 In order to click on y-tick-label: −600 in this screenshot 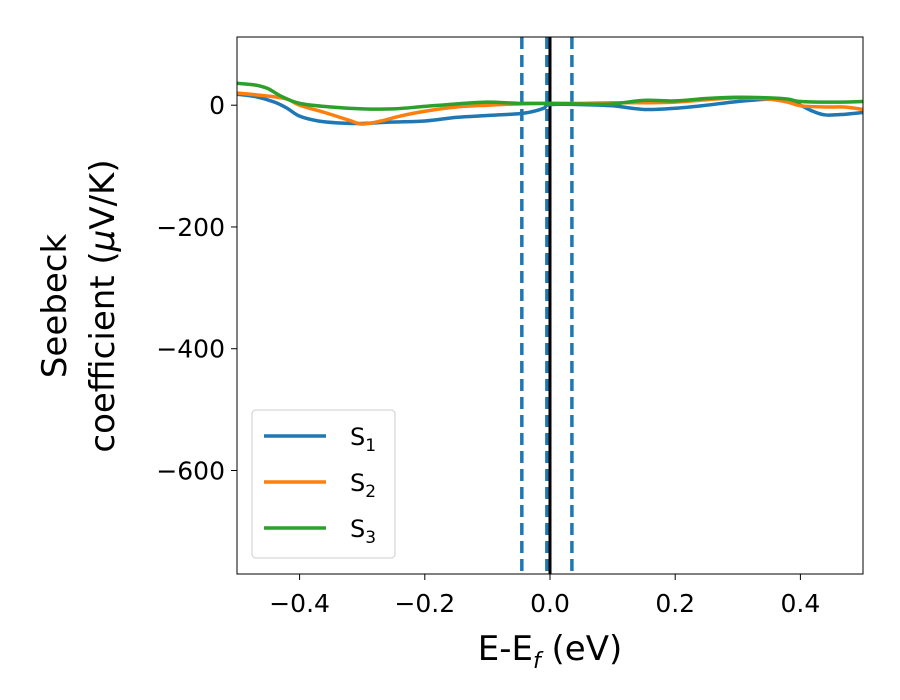, I will do `click(190, 470)`.